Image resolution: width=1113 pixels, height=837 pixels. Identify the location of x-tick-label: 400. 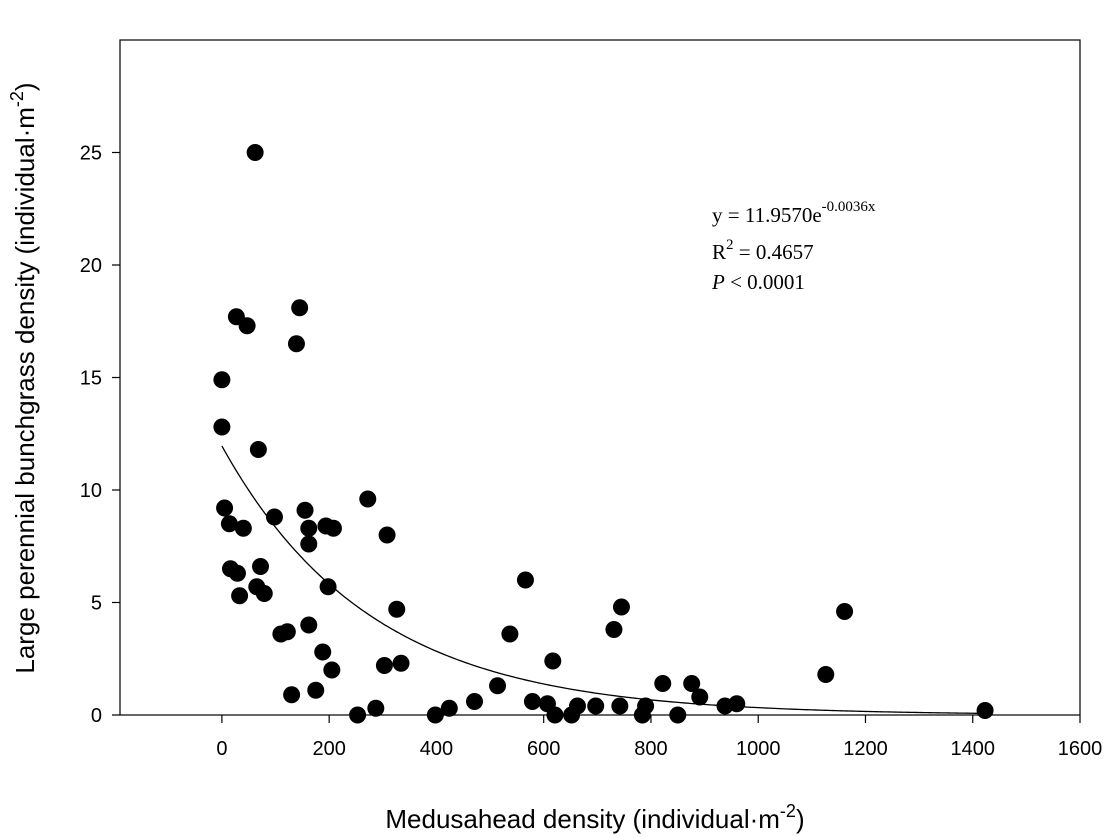
(436, 749).